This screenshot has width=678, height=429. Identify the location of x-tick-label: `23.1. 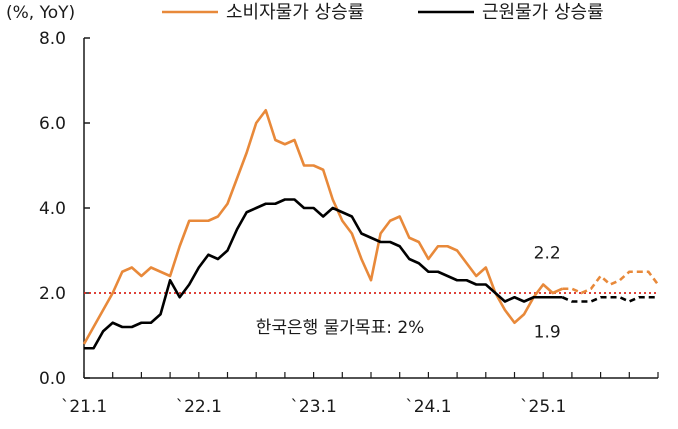
(313, 407).